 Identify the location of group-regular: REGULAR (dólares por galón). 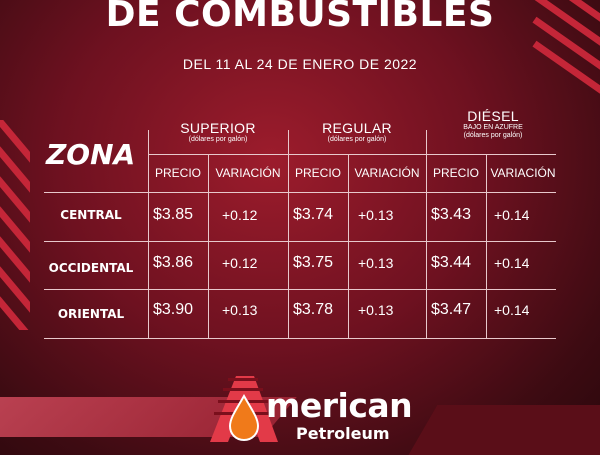
(357, 132).